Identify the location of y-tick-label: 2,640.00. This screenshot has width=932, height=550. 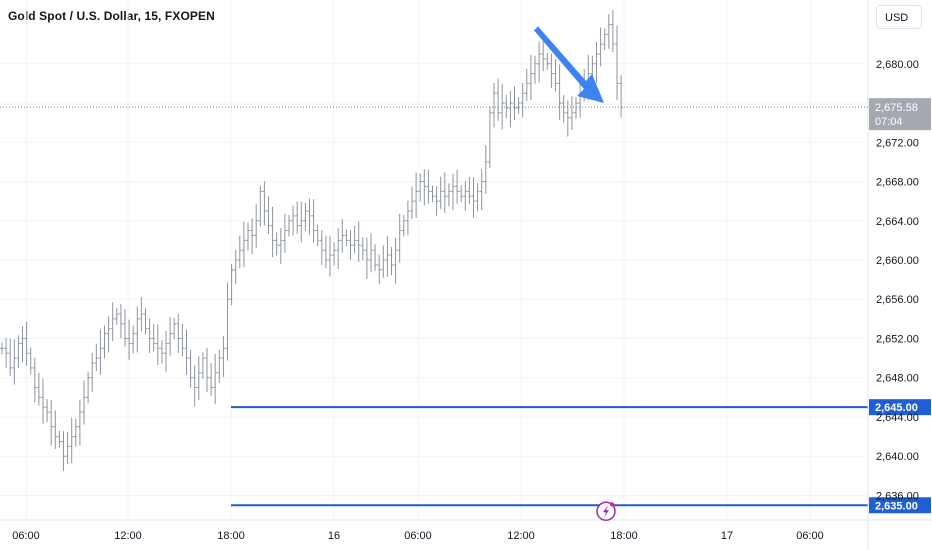
(897, 457).